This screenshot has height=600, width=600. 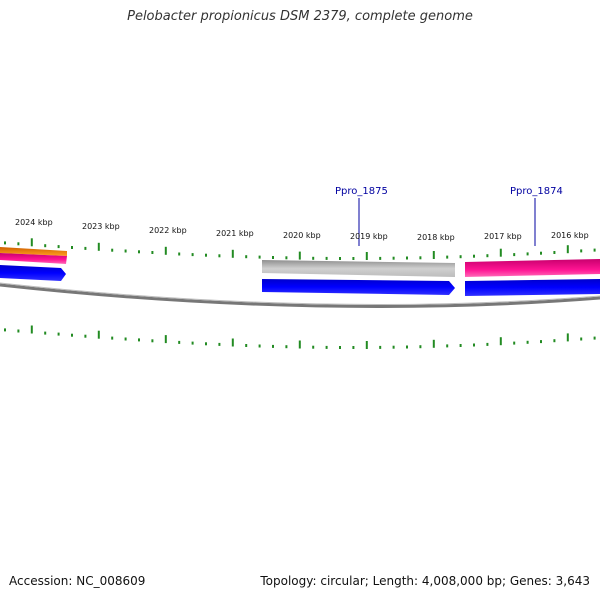 What do you see at coordinates (436, 237) in the screenshot?
I see `scale-label-2018: 2018 kbp` at bounding box center [436, 237].